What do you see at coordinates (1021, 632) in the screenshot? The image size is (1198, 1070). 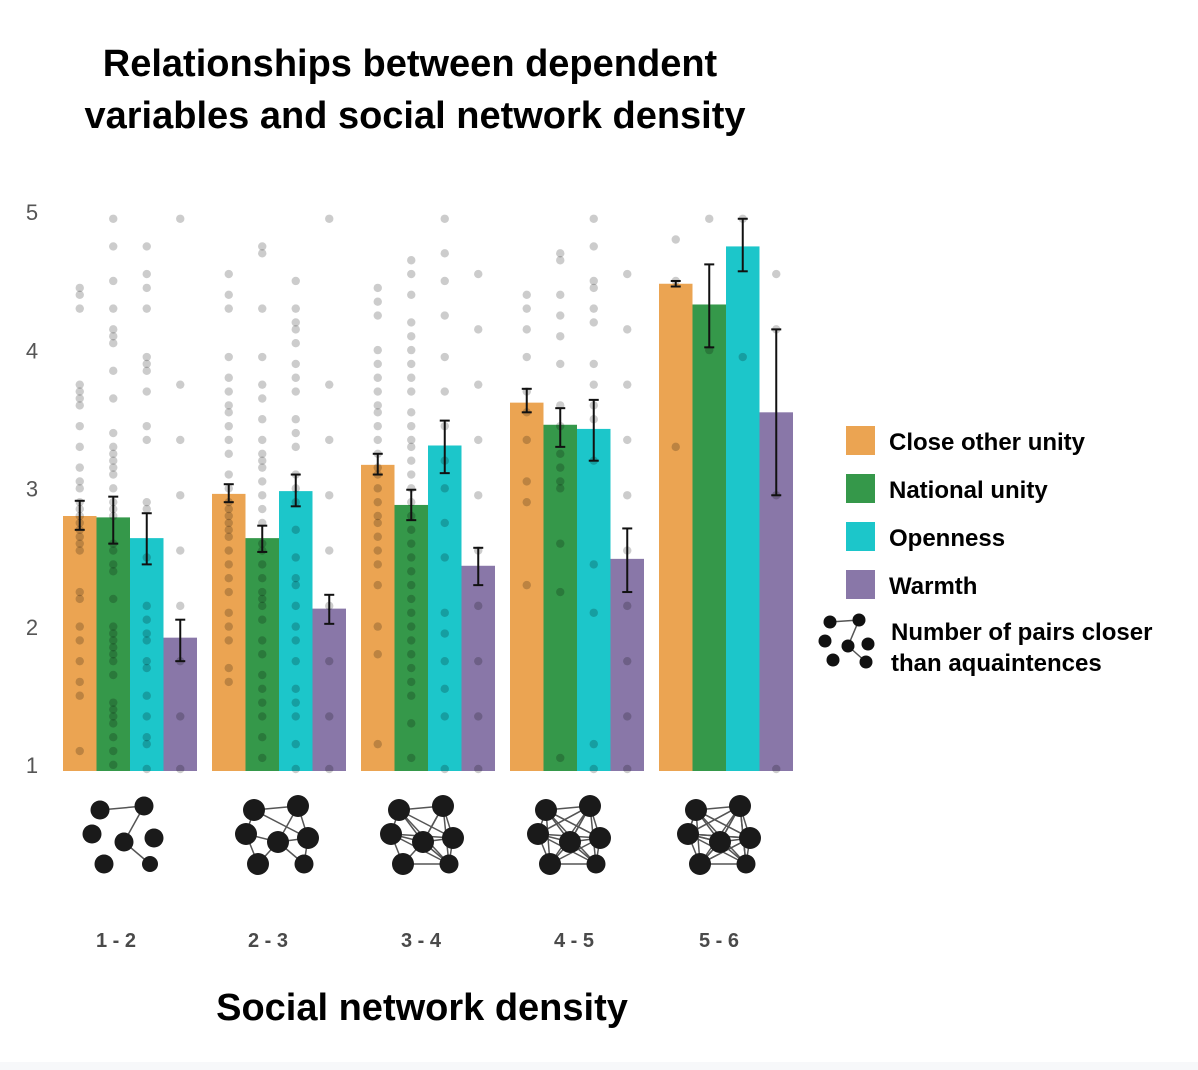 I see `legend-network-label: Number of pairs closer` at bounding box center [1021, 632].